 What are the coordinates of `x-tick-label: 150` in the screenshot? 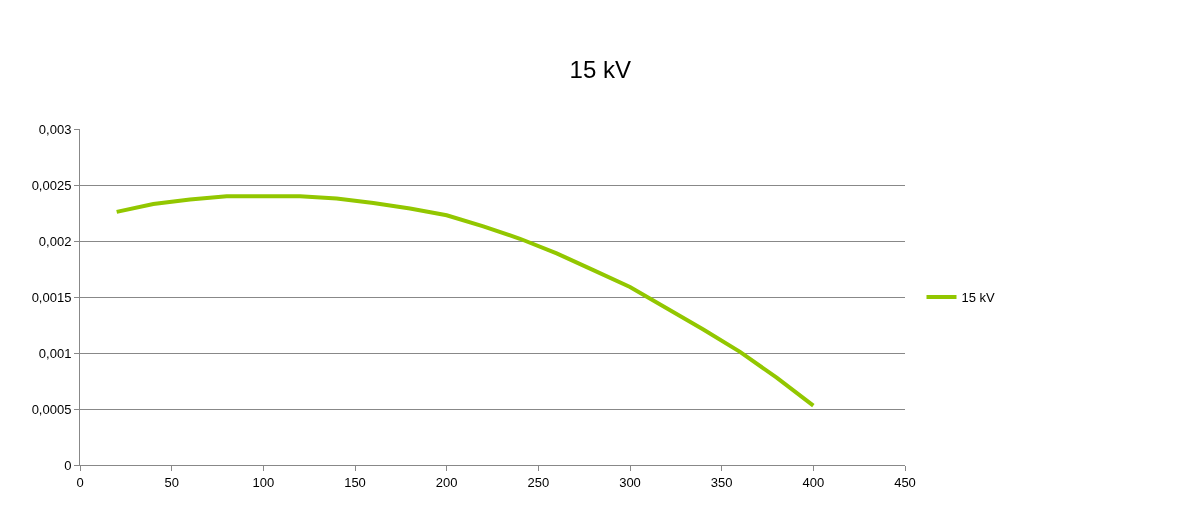 It's located at (355, 482).